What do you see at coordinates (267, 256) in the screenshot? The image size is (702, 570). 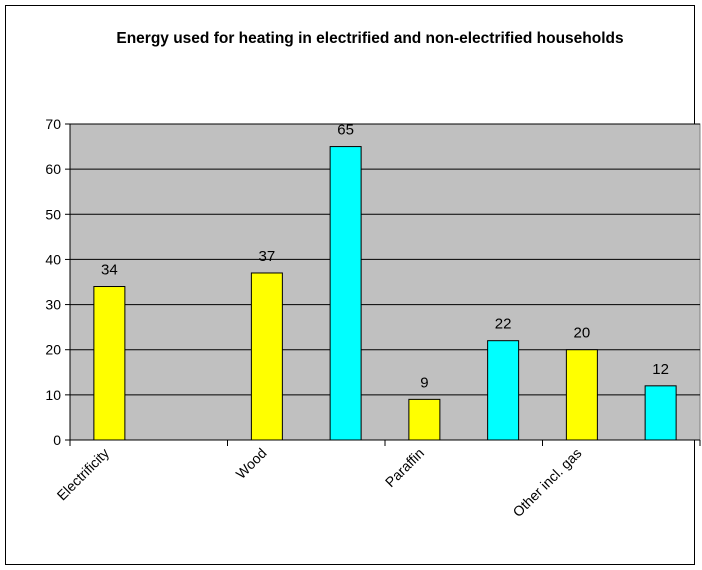 I see `data-label: 37` at bounding box center [267, 256].